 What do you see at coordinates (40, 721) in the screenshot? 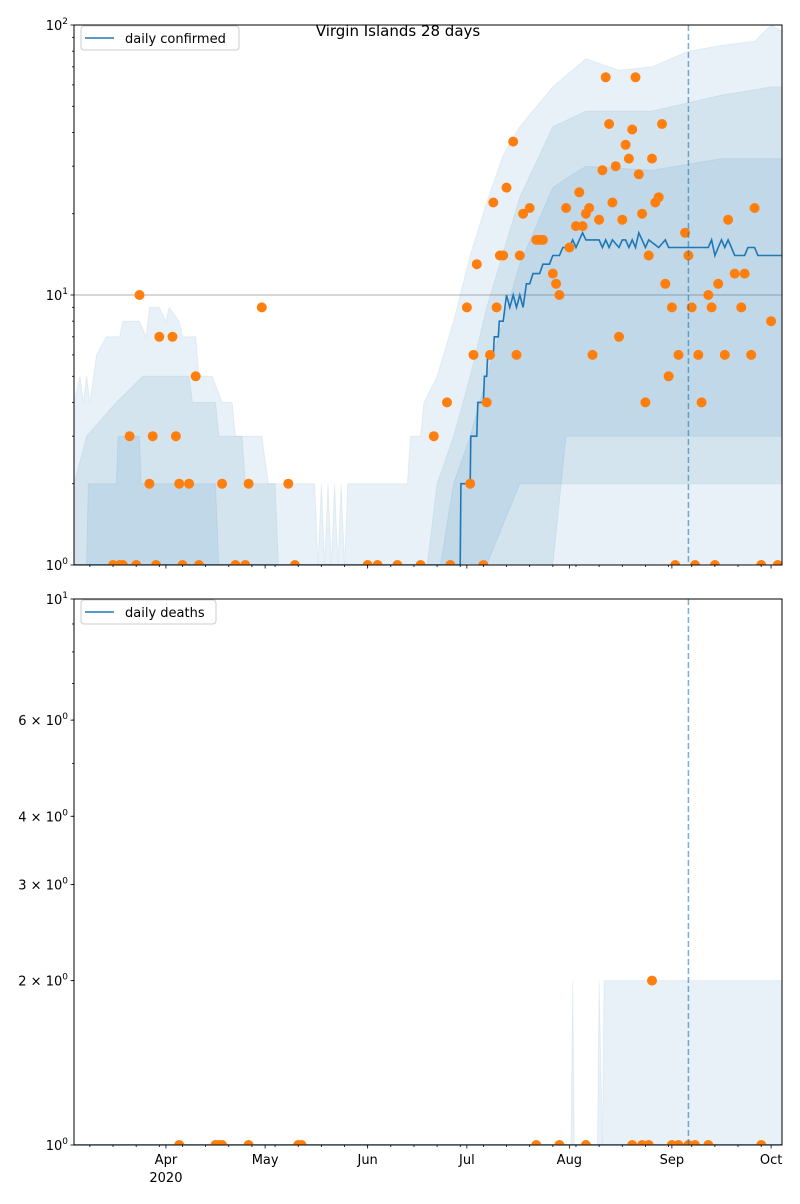
I see `y-tick-label-base: 6 × 10` at bounding box center [40, 721].